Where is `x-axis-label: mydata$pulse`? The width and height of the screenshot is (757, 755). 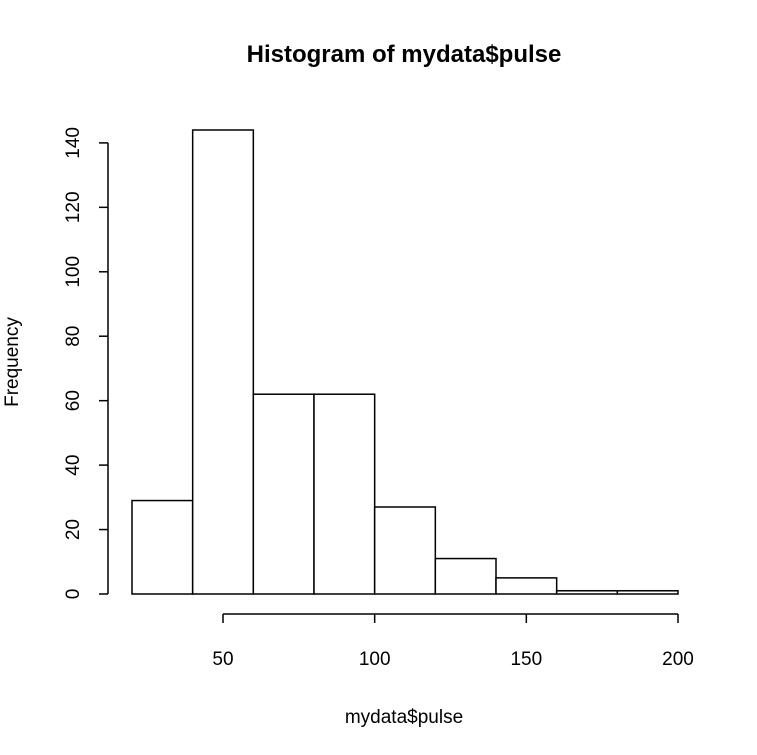 x-axis-label: mydata$pulse is located at coordinates (404, 717).